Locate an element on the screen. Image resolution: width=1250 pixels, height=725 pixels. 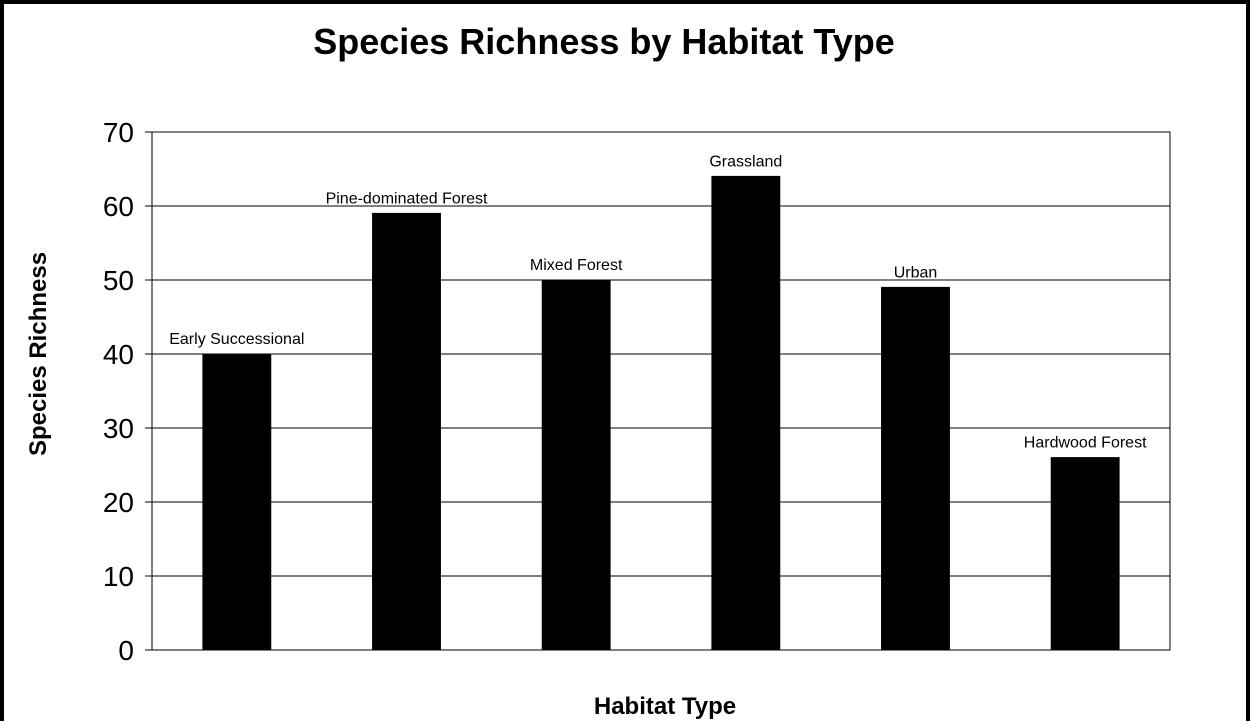
bar-data-label: Grassland is located at coordinates (745, 161).